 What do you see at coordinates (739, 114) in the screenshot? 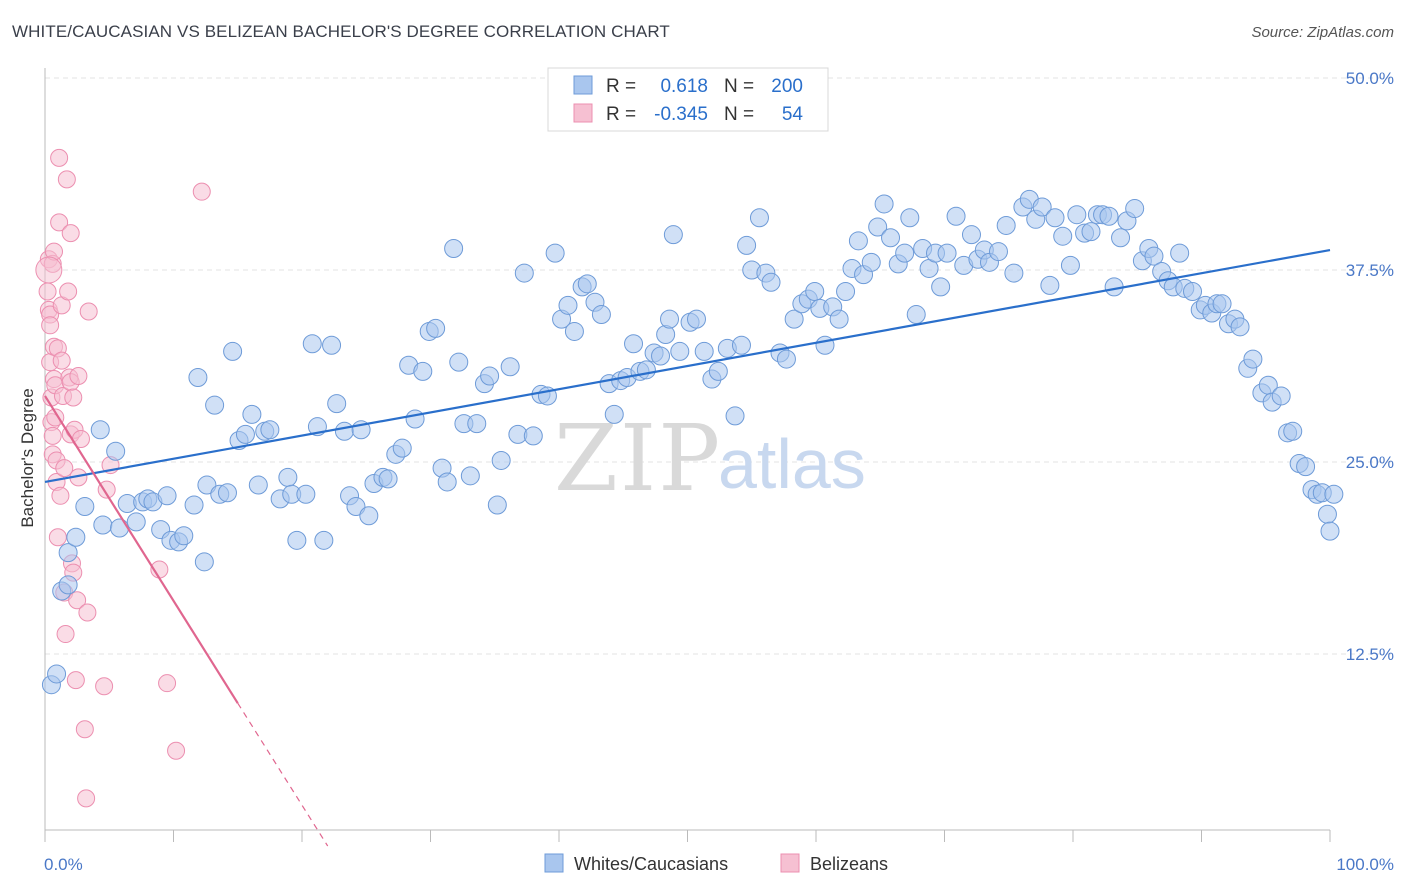
I see `stats-n-label: N =` at bounding box center [739, 114].